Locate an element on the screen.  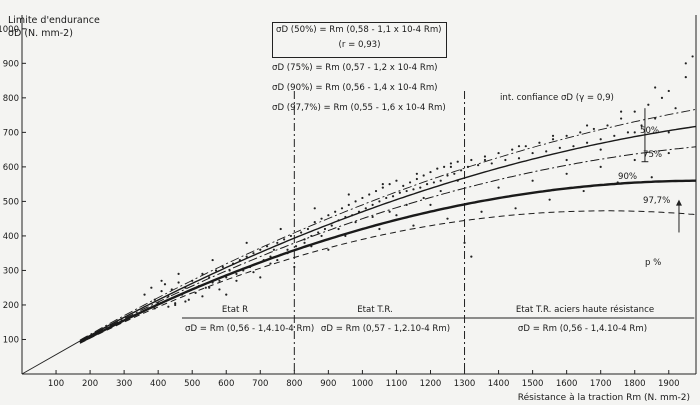
series-label-90: 90% is located at coordinates (628, 177).